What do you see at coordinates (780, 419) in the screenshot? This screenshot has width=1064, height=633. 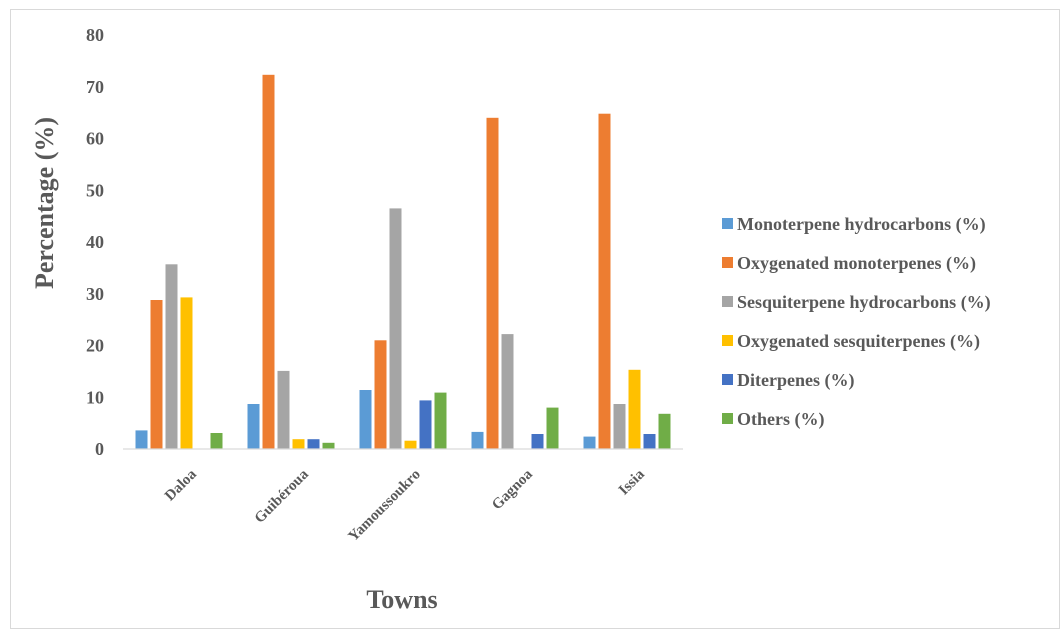 I see `legend-label-5: Others (%)` at bounding box center [780, 419].